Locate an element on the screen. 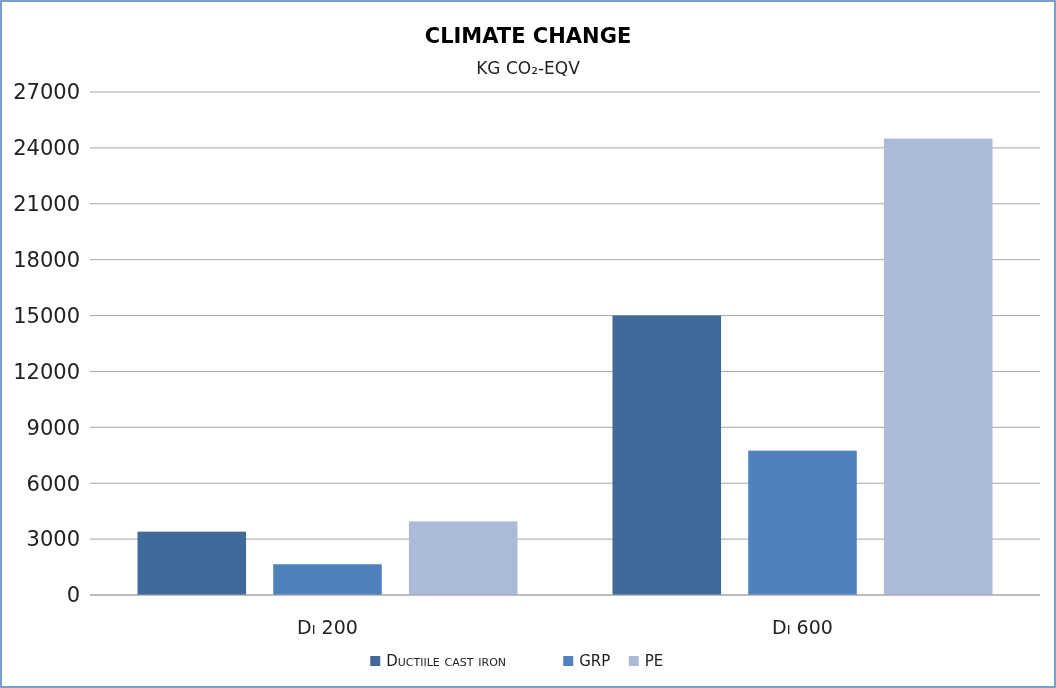 The image size is (1056, 688). legend-label: PE is located at coordinates (654, 661).